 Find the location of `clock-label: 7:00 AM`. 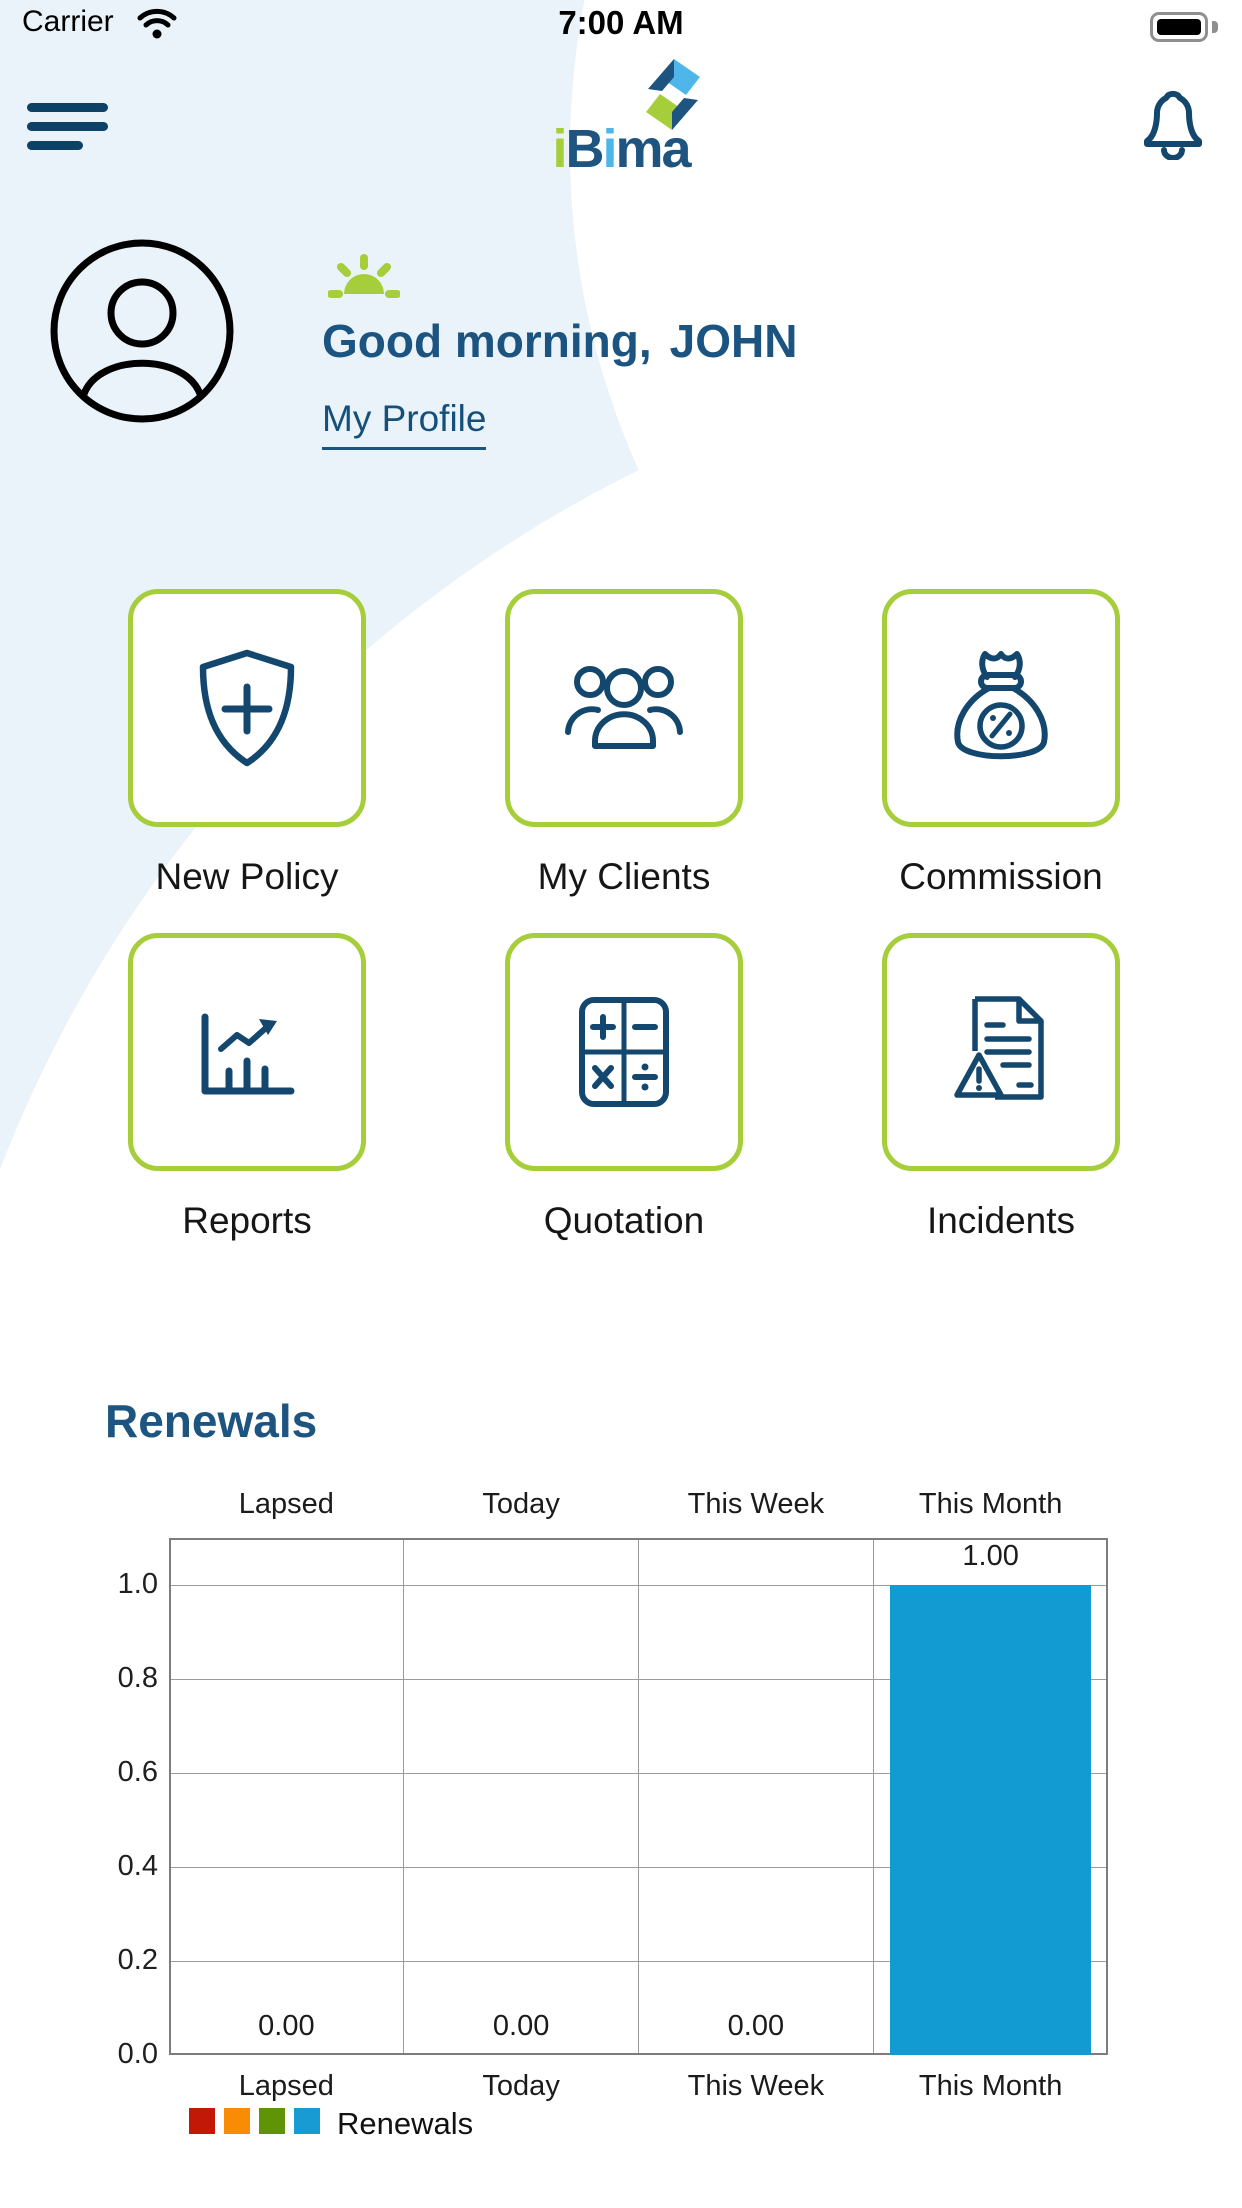

clock-label: 7:00 AM is located at coordinates (621, 22).